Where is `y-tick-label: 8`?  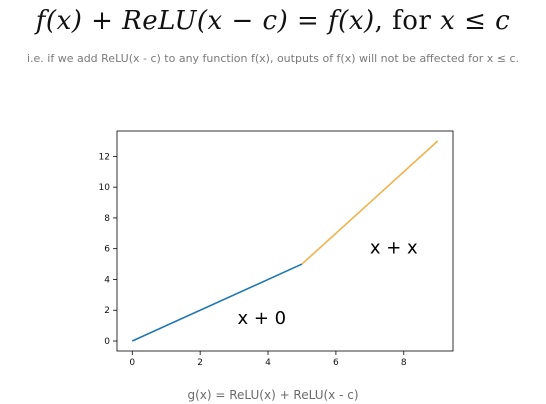 y-tick-label: 8 is located at coordinates (107, 219).